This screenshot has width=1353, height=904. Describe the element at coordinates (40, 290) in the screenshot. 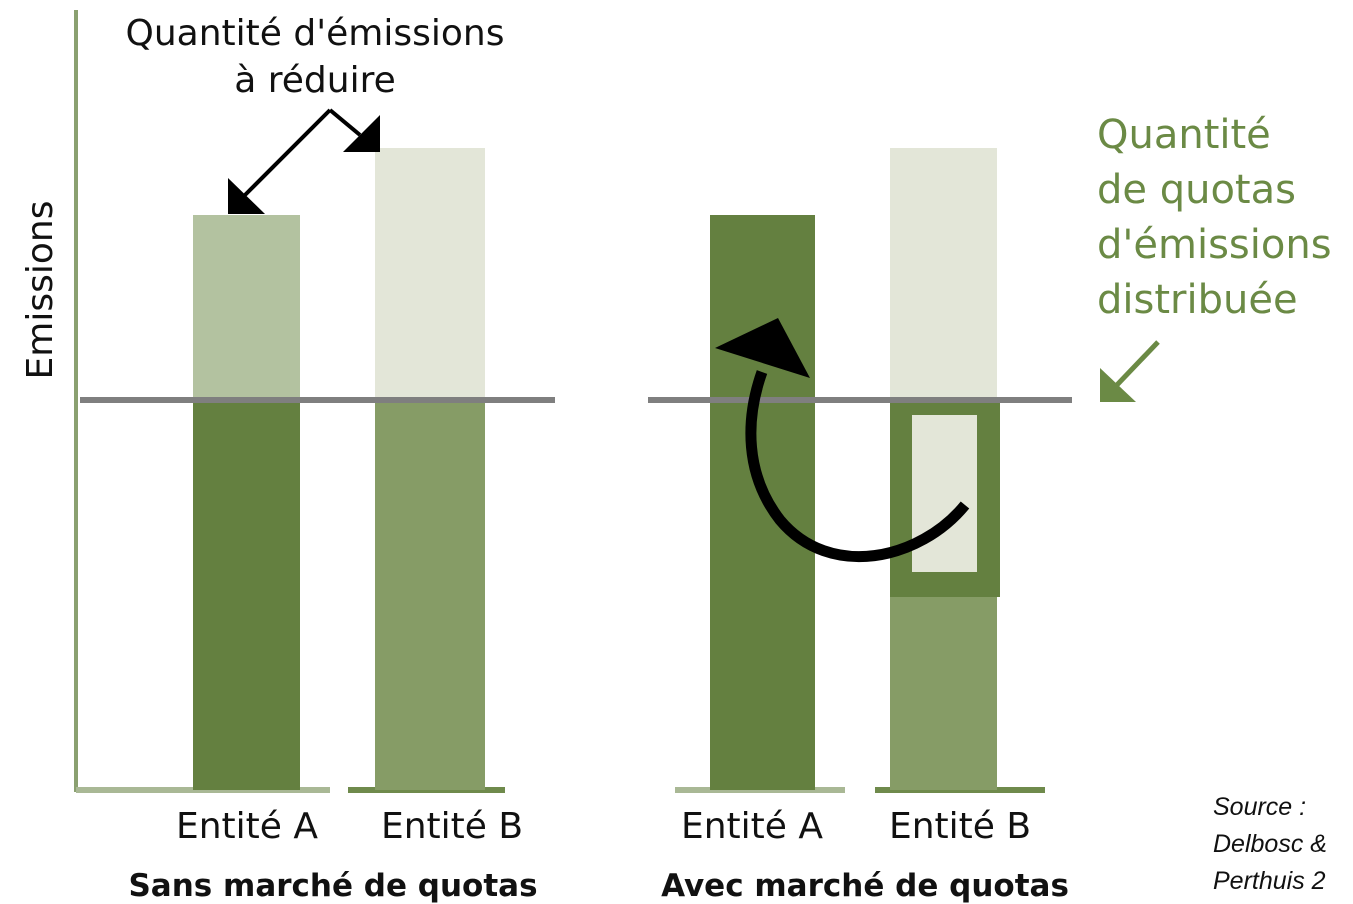

I see `y-axis-label: Emissions` at that location.